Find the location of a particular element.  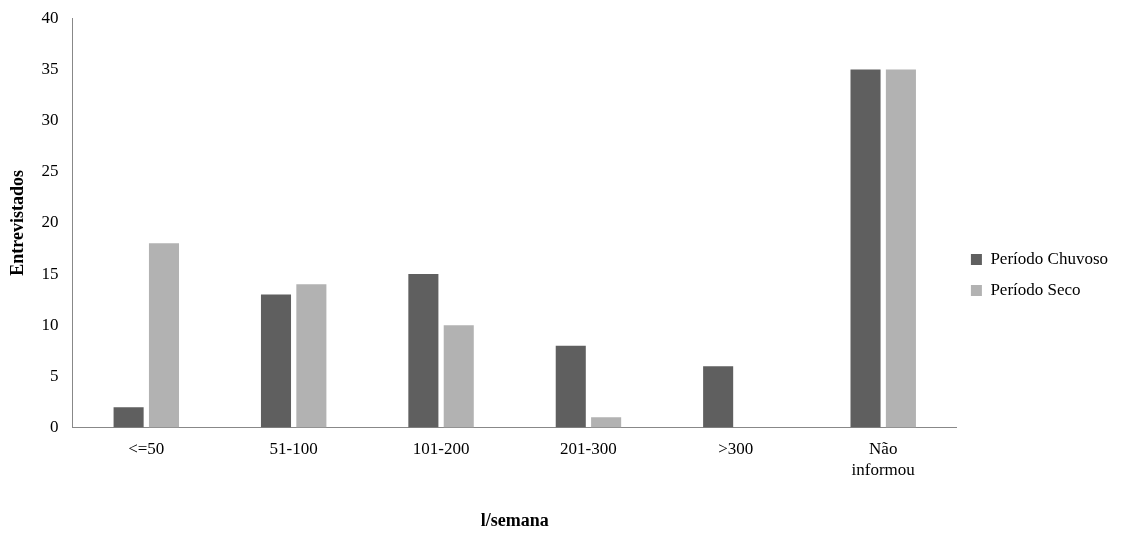

y-tick-label: 25 is located at coordinates (50, 171).